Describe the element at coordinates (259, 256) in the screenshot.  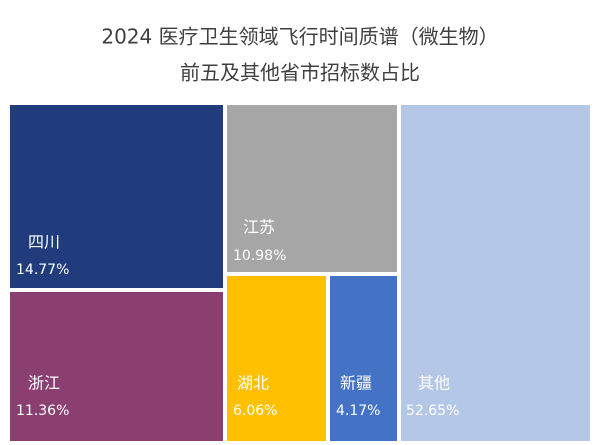
I see `data-label: 10.98%` at that location.